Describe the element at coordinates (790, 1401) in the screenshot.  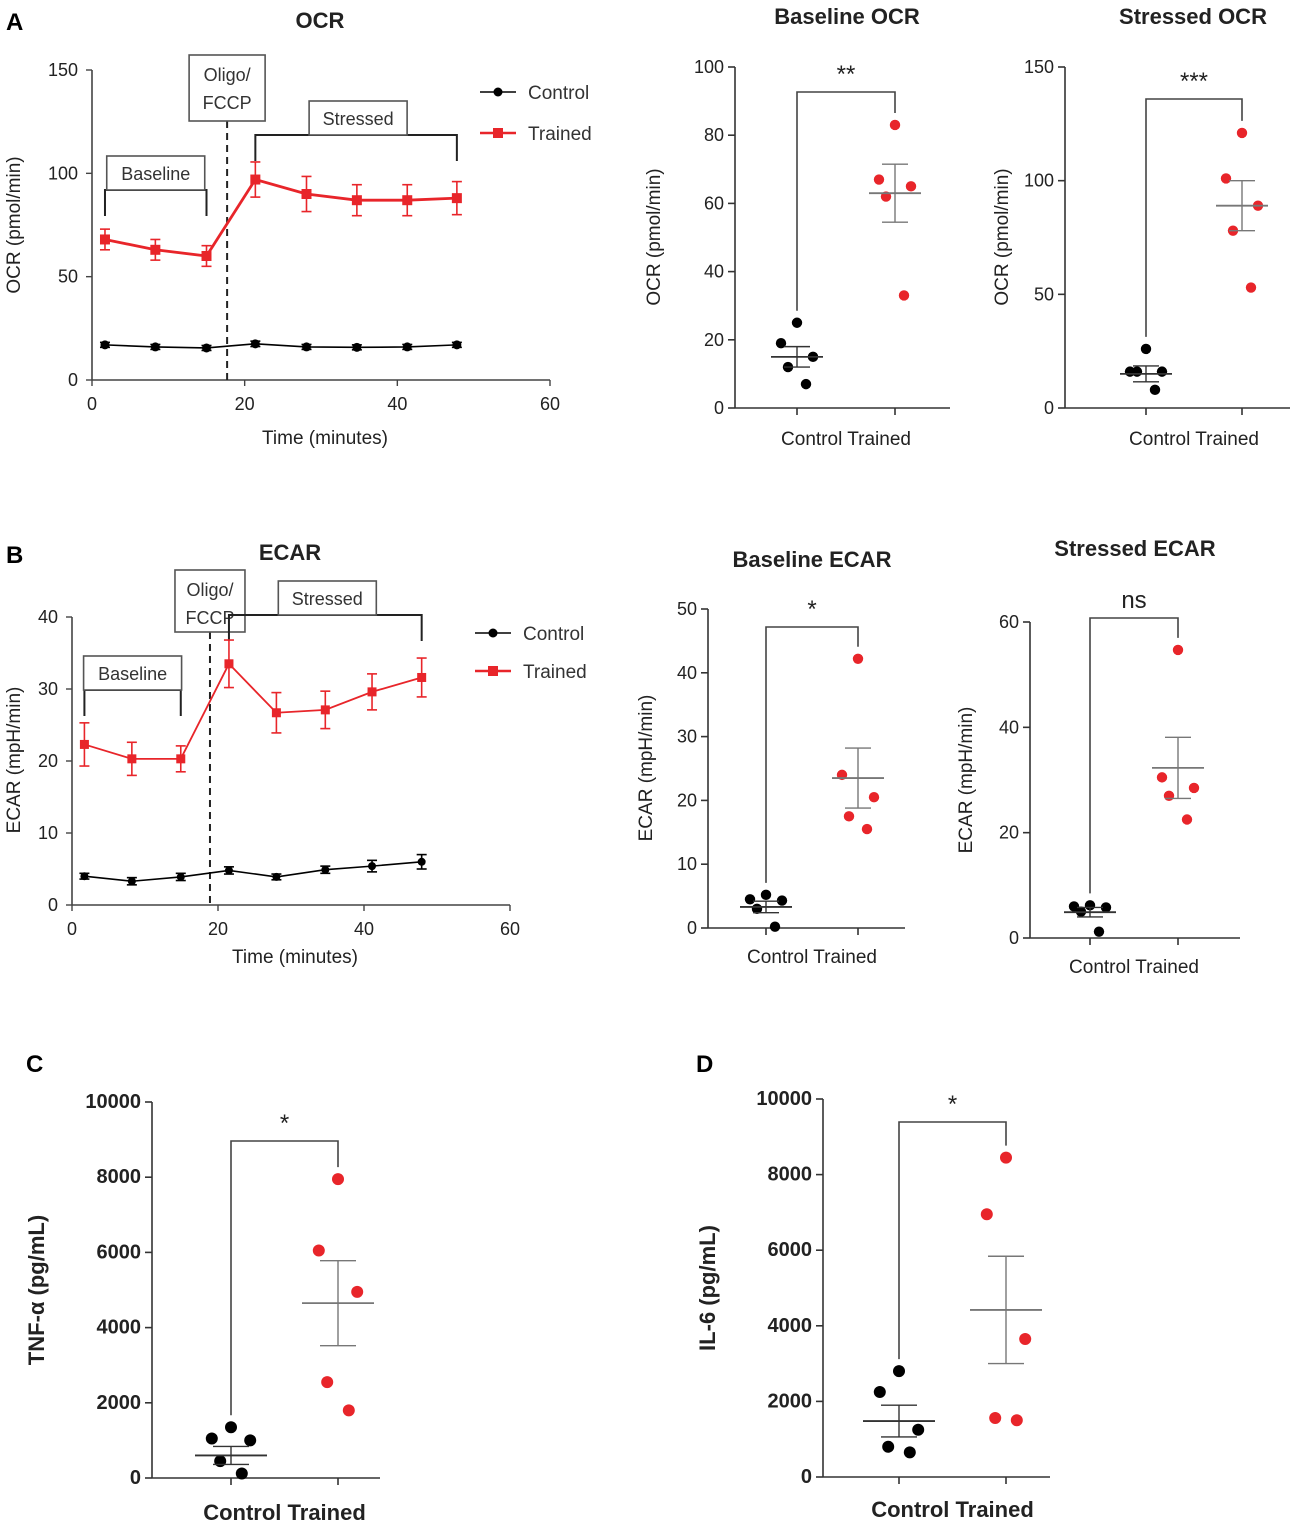
I see `il6-ytick-label: 2000` at that location.